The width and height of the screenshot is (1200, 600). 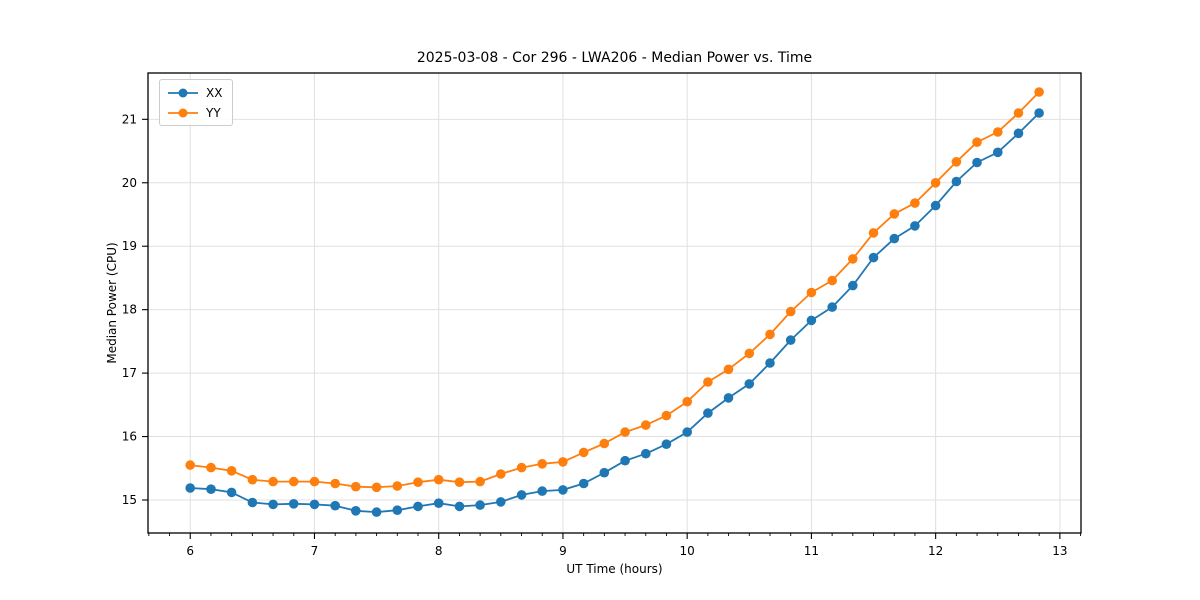 I want to click on y-tick-label: 20, so click(x=129, y=183).